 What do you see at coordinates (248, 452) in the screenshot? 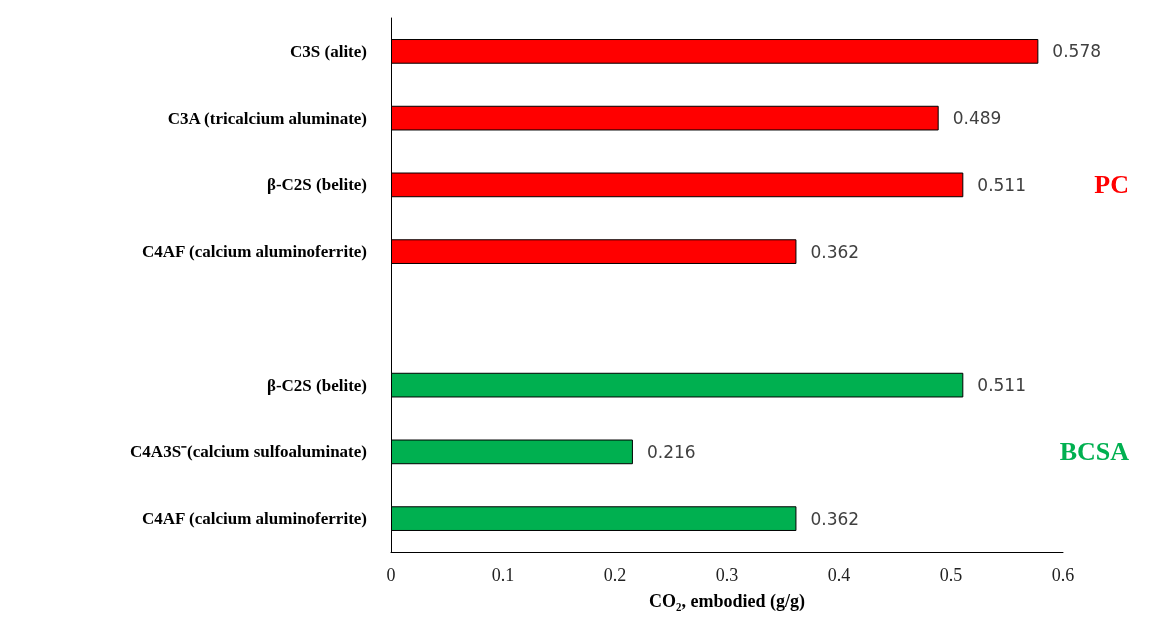
I see `y-tick-label: C4A3S⁻(calcium sulfoaluminate)` at bounding box center [248, 452].